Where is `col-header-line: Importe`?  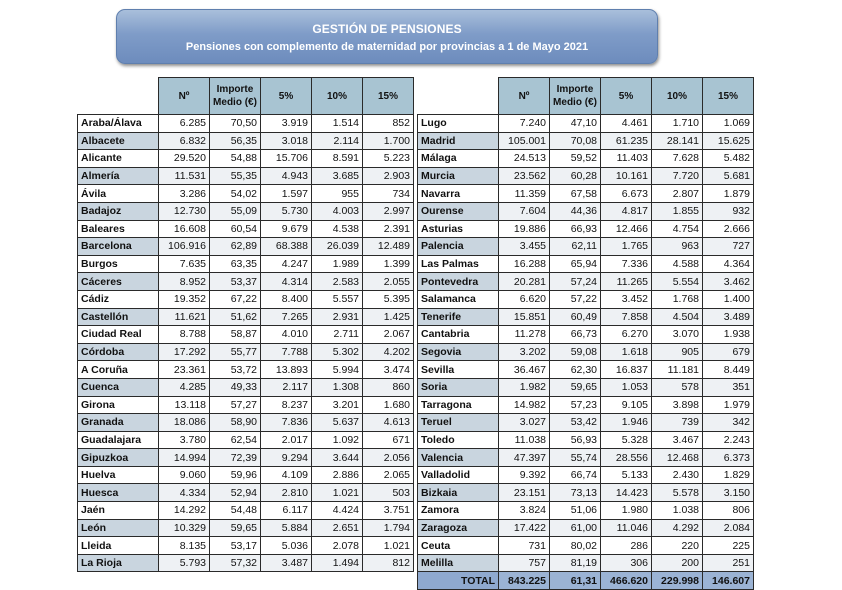
col-header-line: Importe is located at coordinates (235, 89).